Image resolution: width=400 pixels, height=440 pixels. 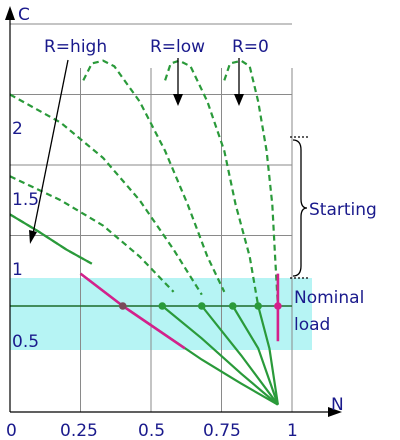 What do you see at coordinates (51, 239) in the screenshot?
I see `curve-2-running` at bounding box center [51, 239].